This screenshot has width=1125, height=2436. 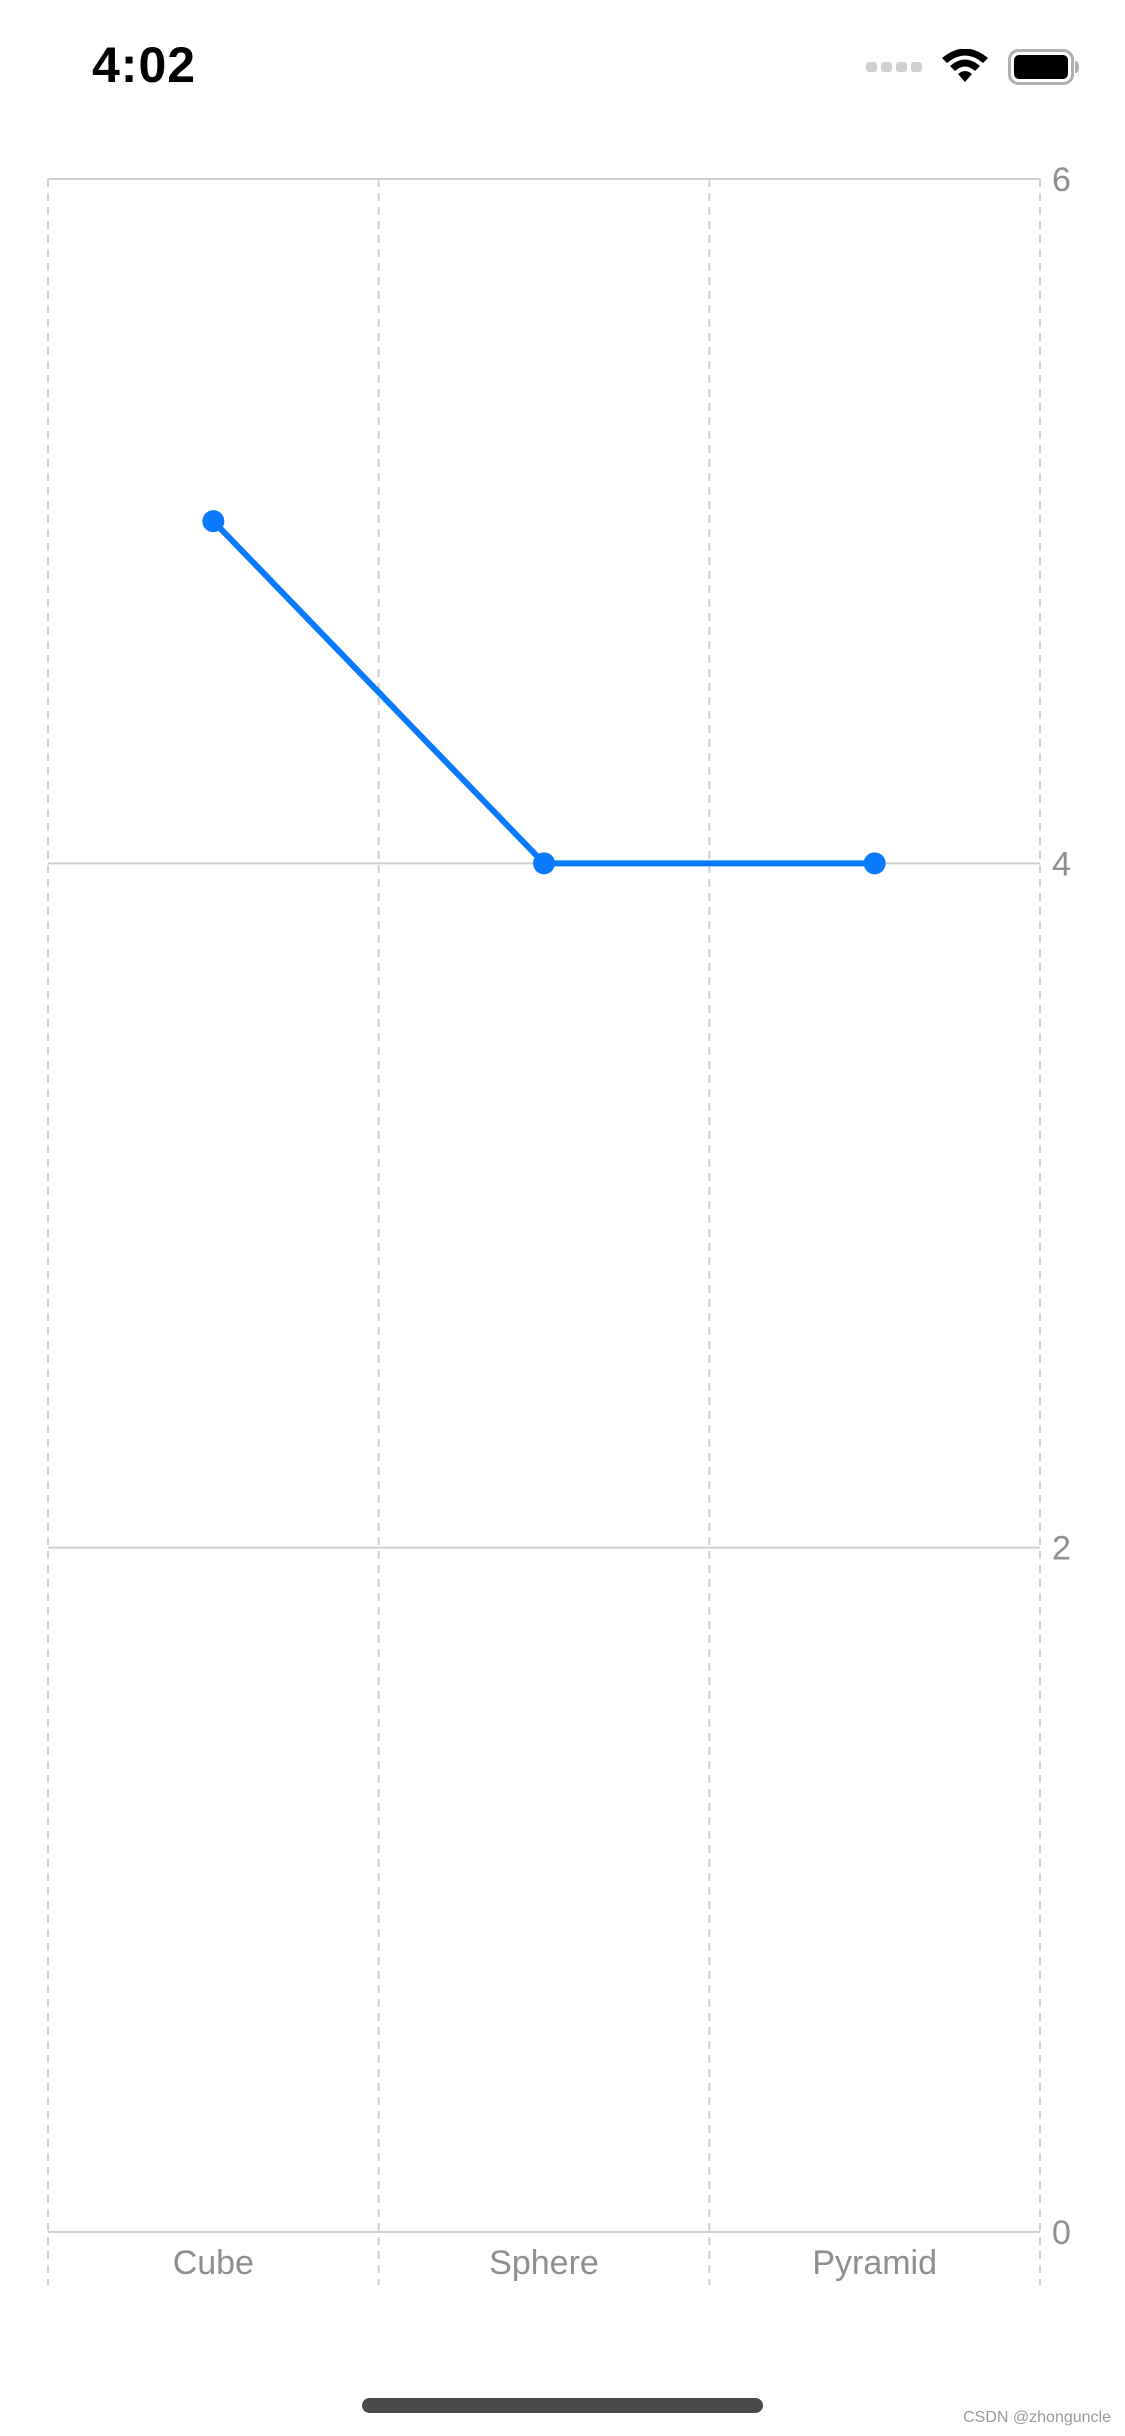 What do you see at coordinates (1061, 1549) in the screenshot?
I see `y-tick-label: 2` at bounding box center [1061, 1549].